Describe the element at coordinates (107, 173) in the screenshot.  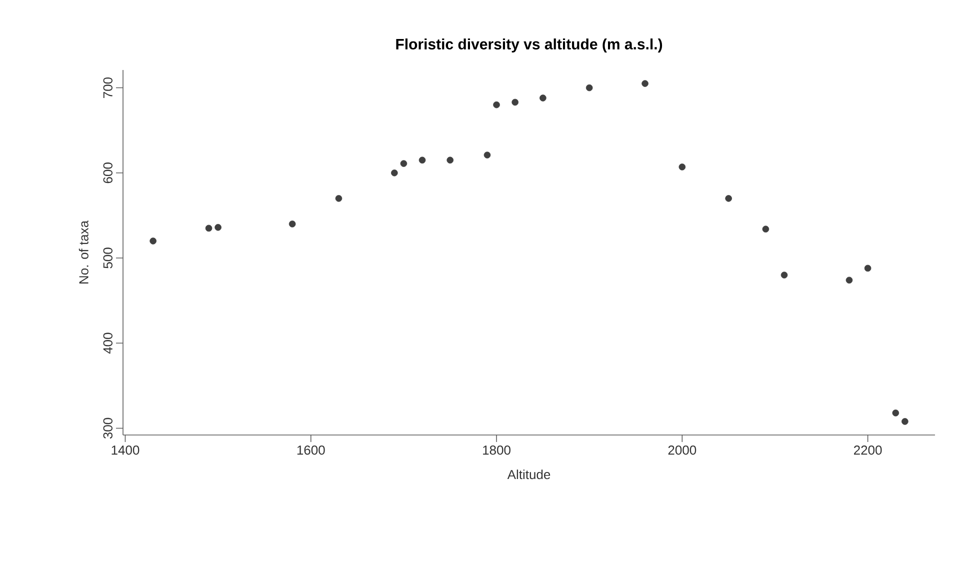
I see `y-tick-label: 600` at that location.